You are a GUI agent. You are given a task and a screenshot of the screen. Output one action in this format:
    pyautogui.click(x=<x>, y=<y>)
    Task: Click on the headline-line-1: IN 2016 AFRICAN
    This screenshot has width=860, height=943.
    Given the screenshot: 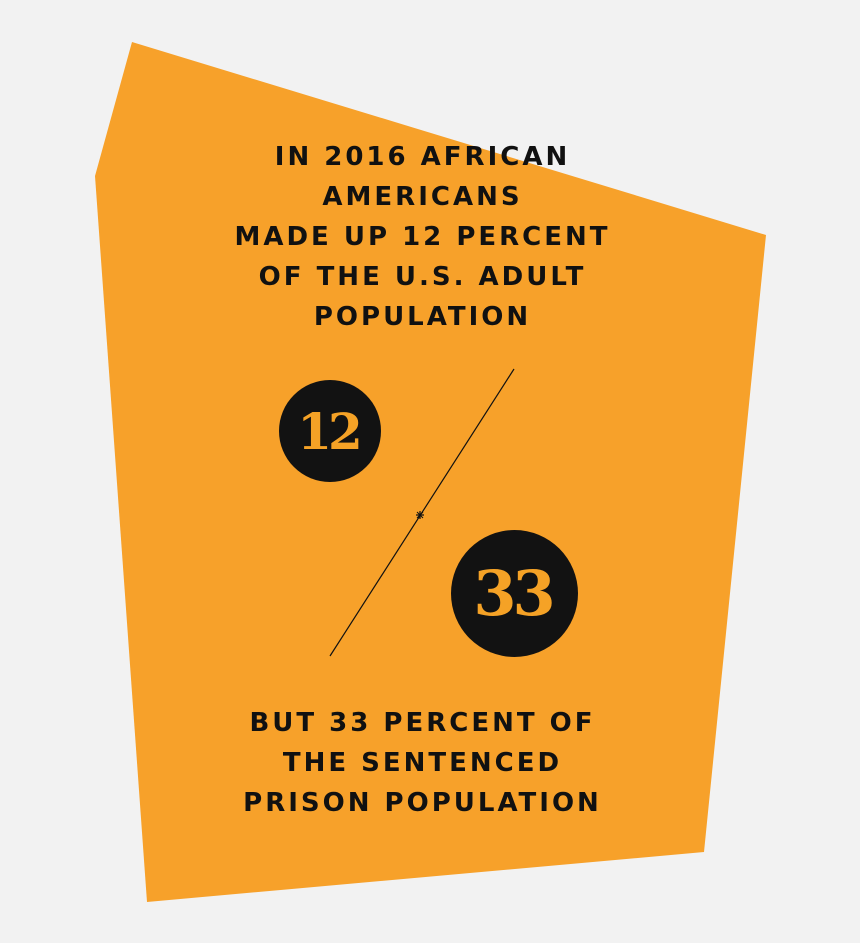 What is the action you would take?
    pyautogui.click(x=422, y=157)
    